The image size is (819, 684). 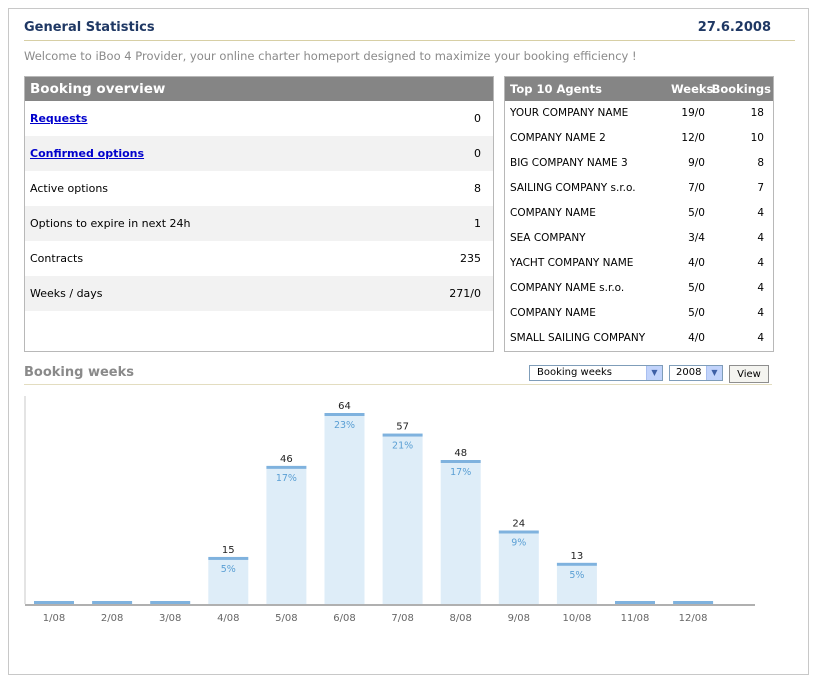 What do you see at coordinates (639, 238) in the screenshot?
I see `agent-row: SEA COMPANY 3/4 4` at bounding box center [639, 238].